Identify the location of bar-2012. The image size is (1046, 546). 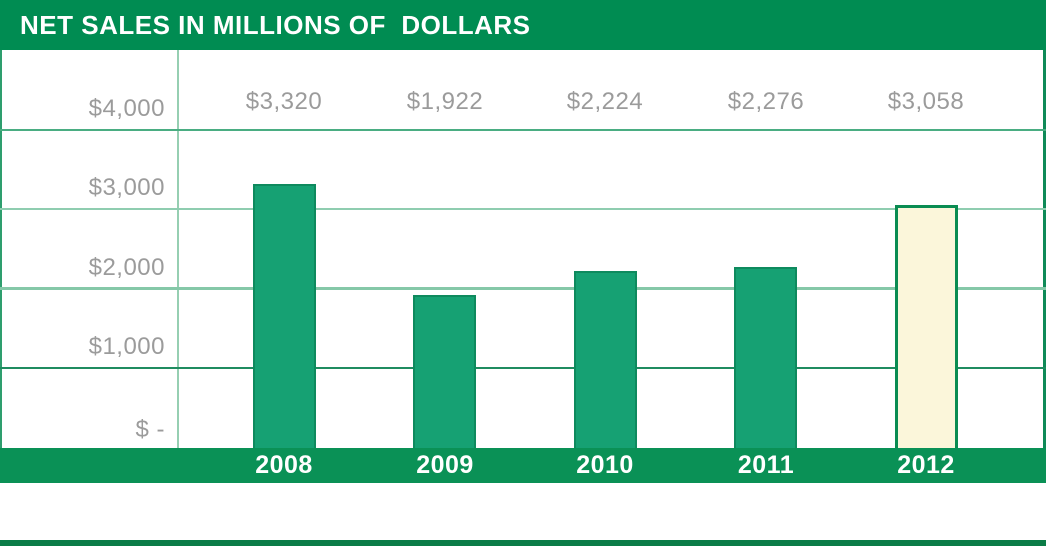
(926, 326).